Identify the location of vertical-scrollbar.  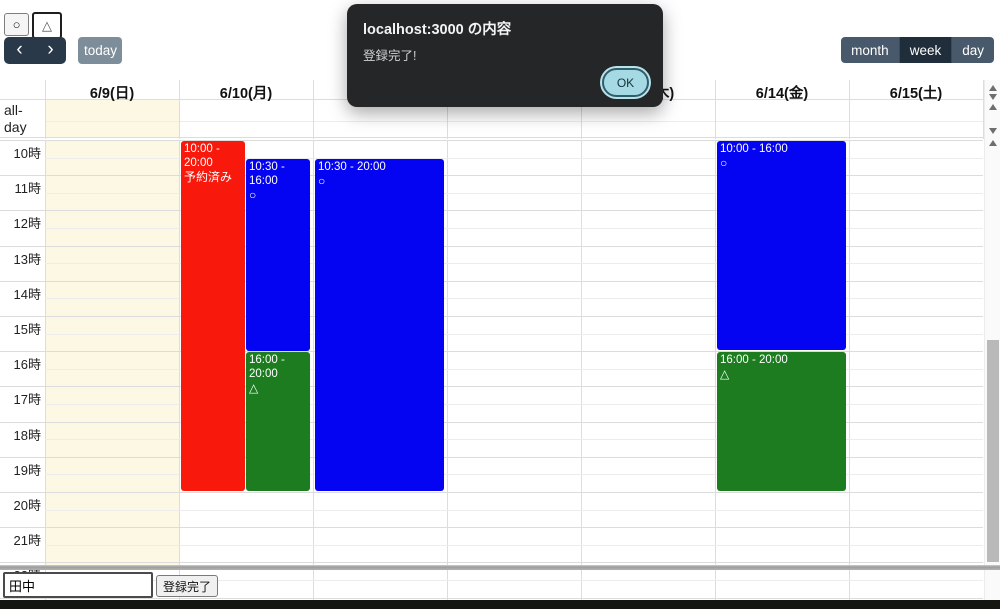
(992, 340).